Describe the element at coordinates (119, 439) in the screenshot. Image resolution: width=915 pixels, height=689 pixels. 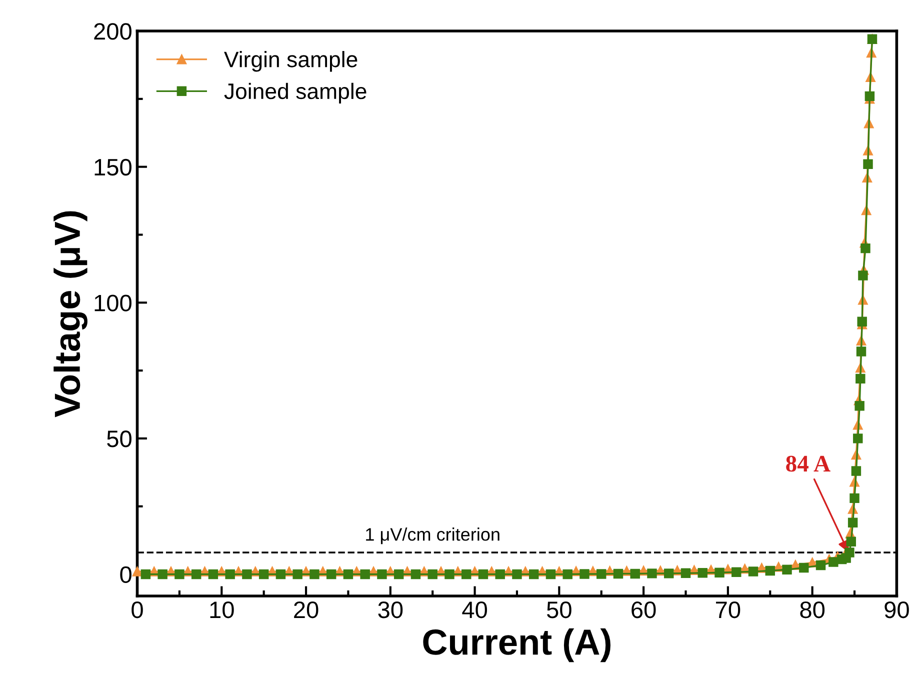
I see `y-tick-label: 50` at that location.